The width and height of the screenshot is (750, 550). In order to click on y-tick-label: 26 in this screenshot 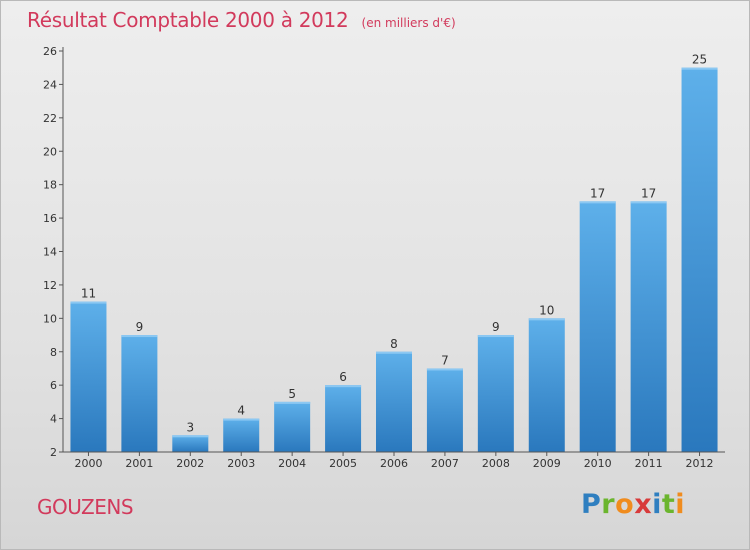, I will do `click(50, 51)`.